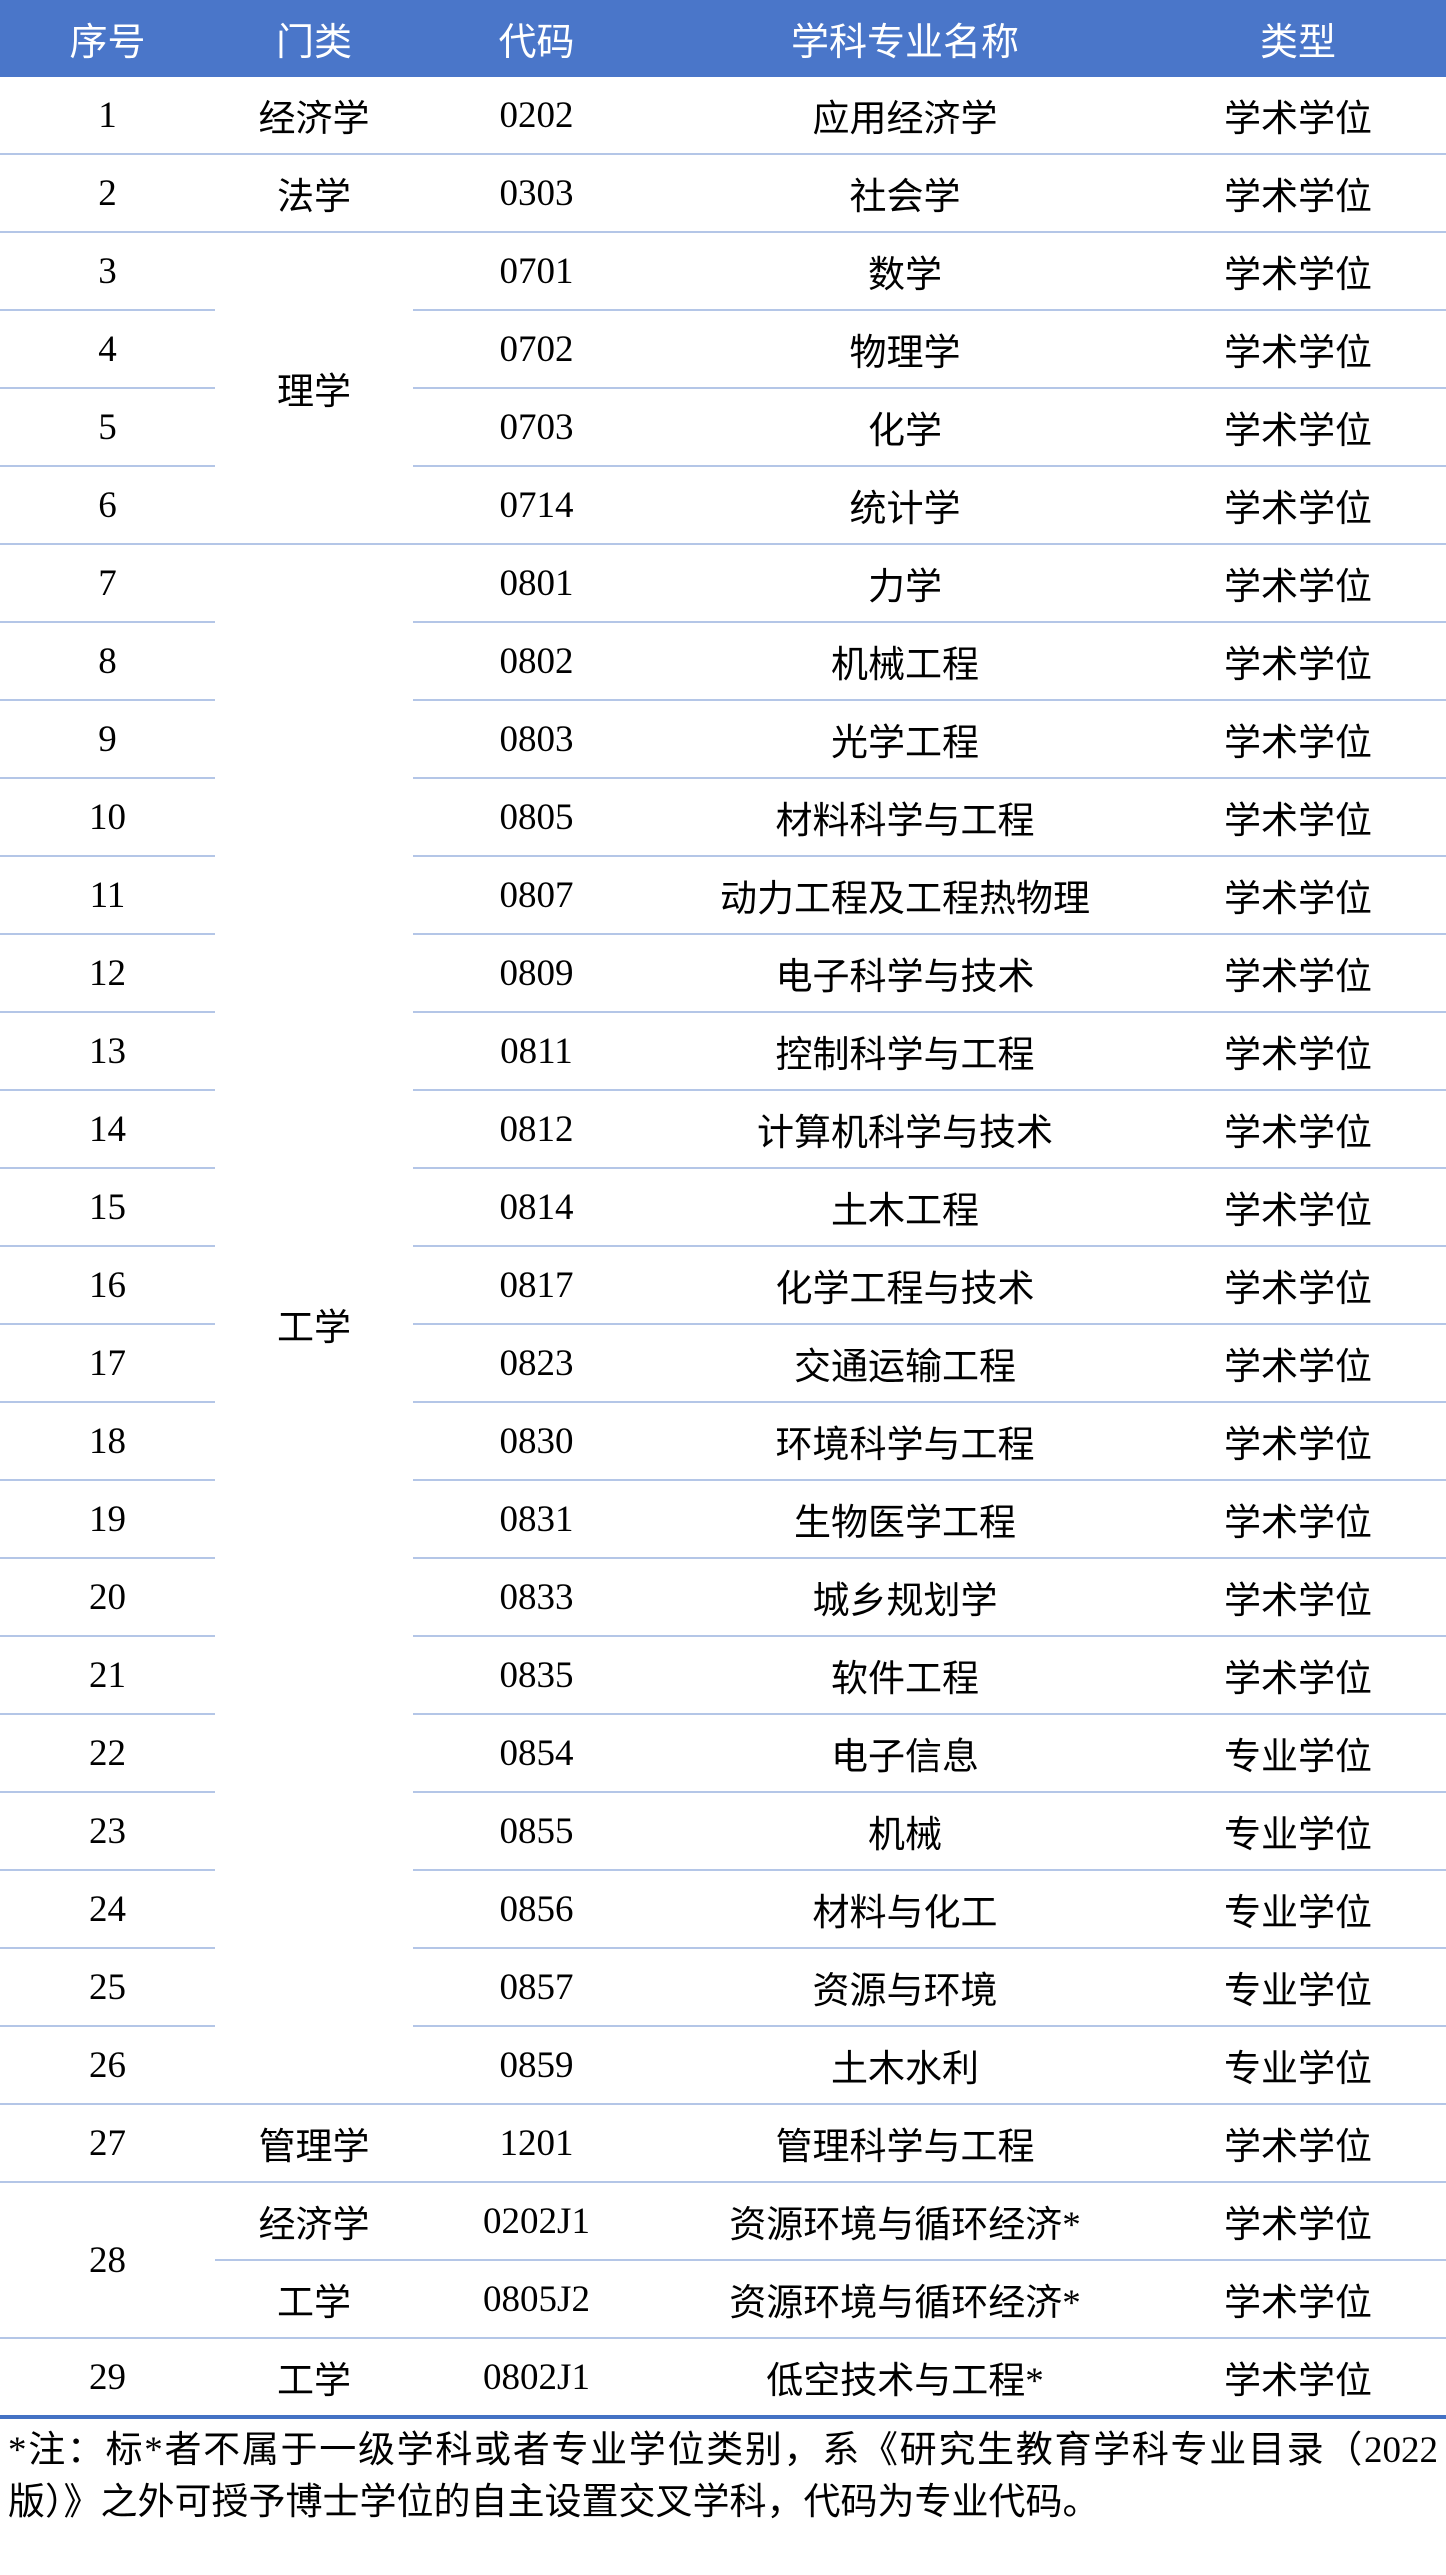 The image size is (1446, 2575). Describe the element at coordinates (723, 116) in the screenshot. I see `table-row: 1 经济学 0202 应用经济学 学术学位` at that location.